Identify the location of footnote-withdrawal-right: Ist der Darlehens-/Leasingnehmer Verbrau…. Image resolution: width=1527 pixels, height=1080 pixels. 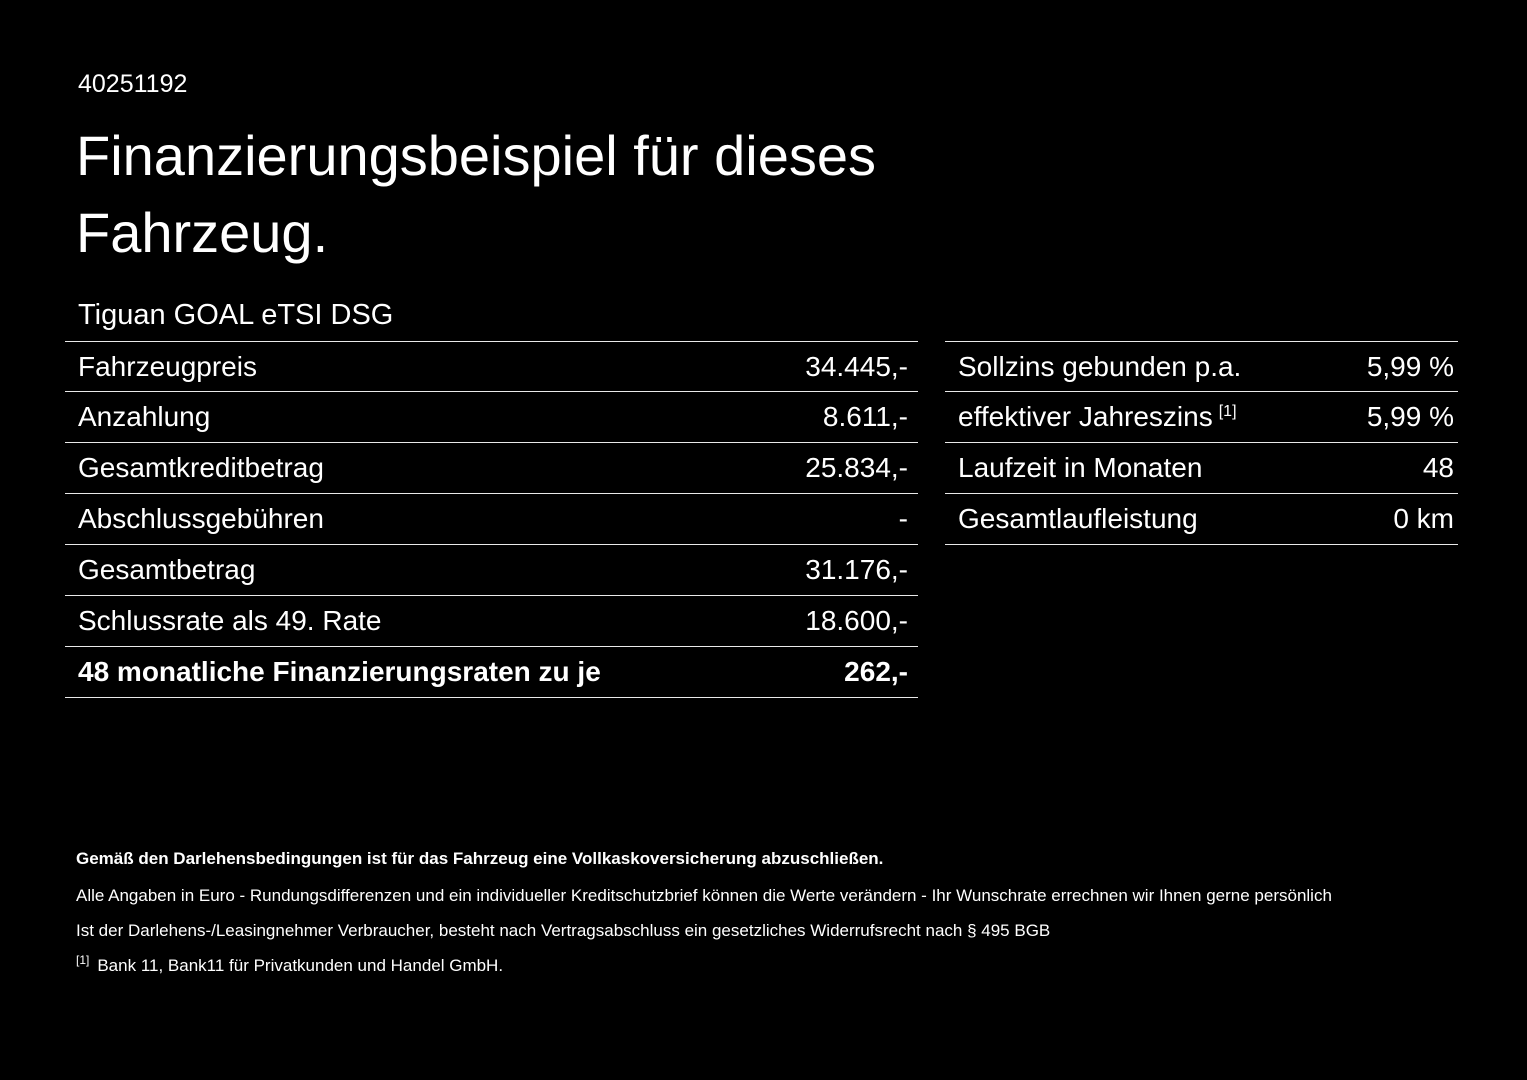
(563, 930).